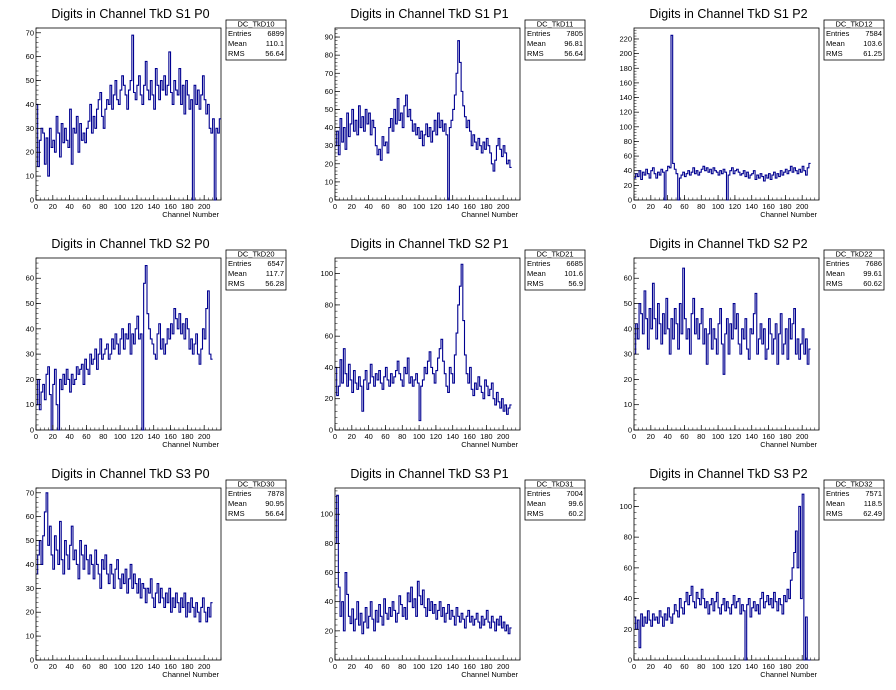  Describe the element at coordinates (573, 43) in the screenshot. I see `stats-mean-value: 96.81` at that location.